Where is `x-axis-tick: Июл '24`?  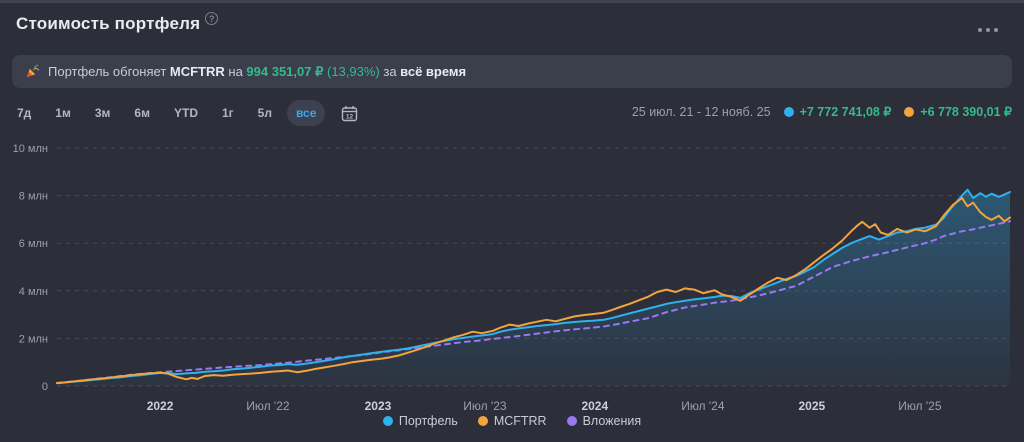 x-axis-tick: Июл '24 is located at coordinates (703, 406).